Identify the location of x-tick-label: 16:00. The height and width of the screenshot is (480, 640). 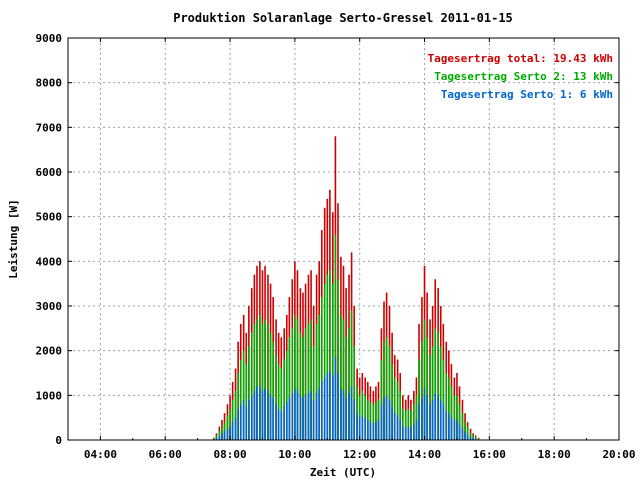
(489, 454).